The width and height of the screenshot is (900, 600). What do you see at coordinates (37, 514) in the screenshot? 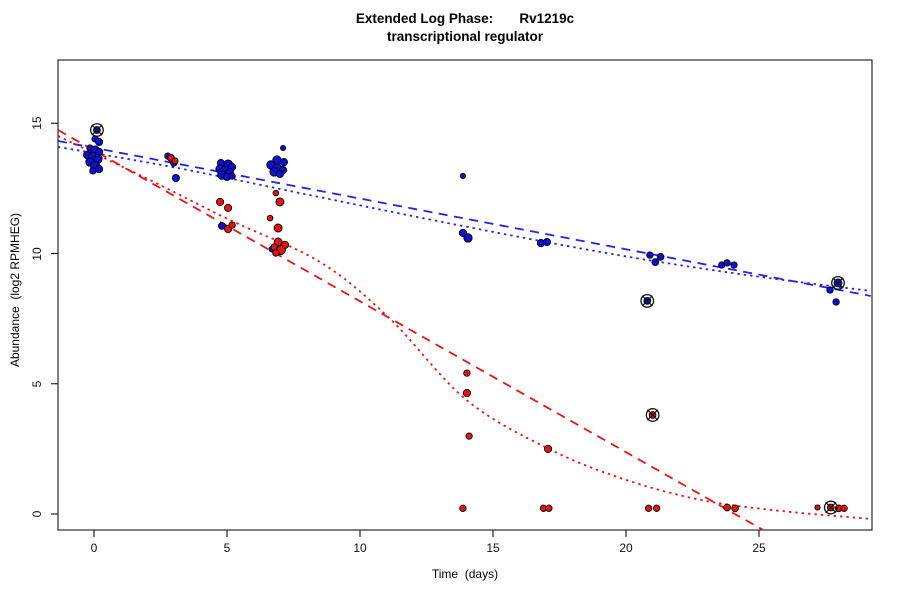
I see `y-tick-label-0: 0` at bounding box center [37, 514].